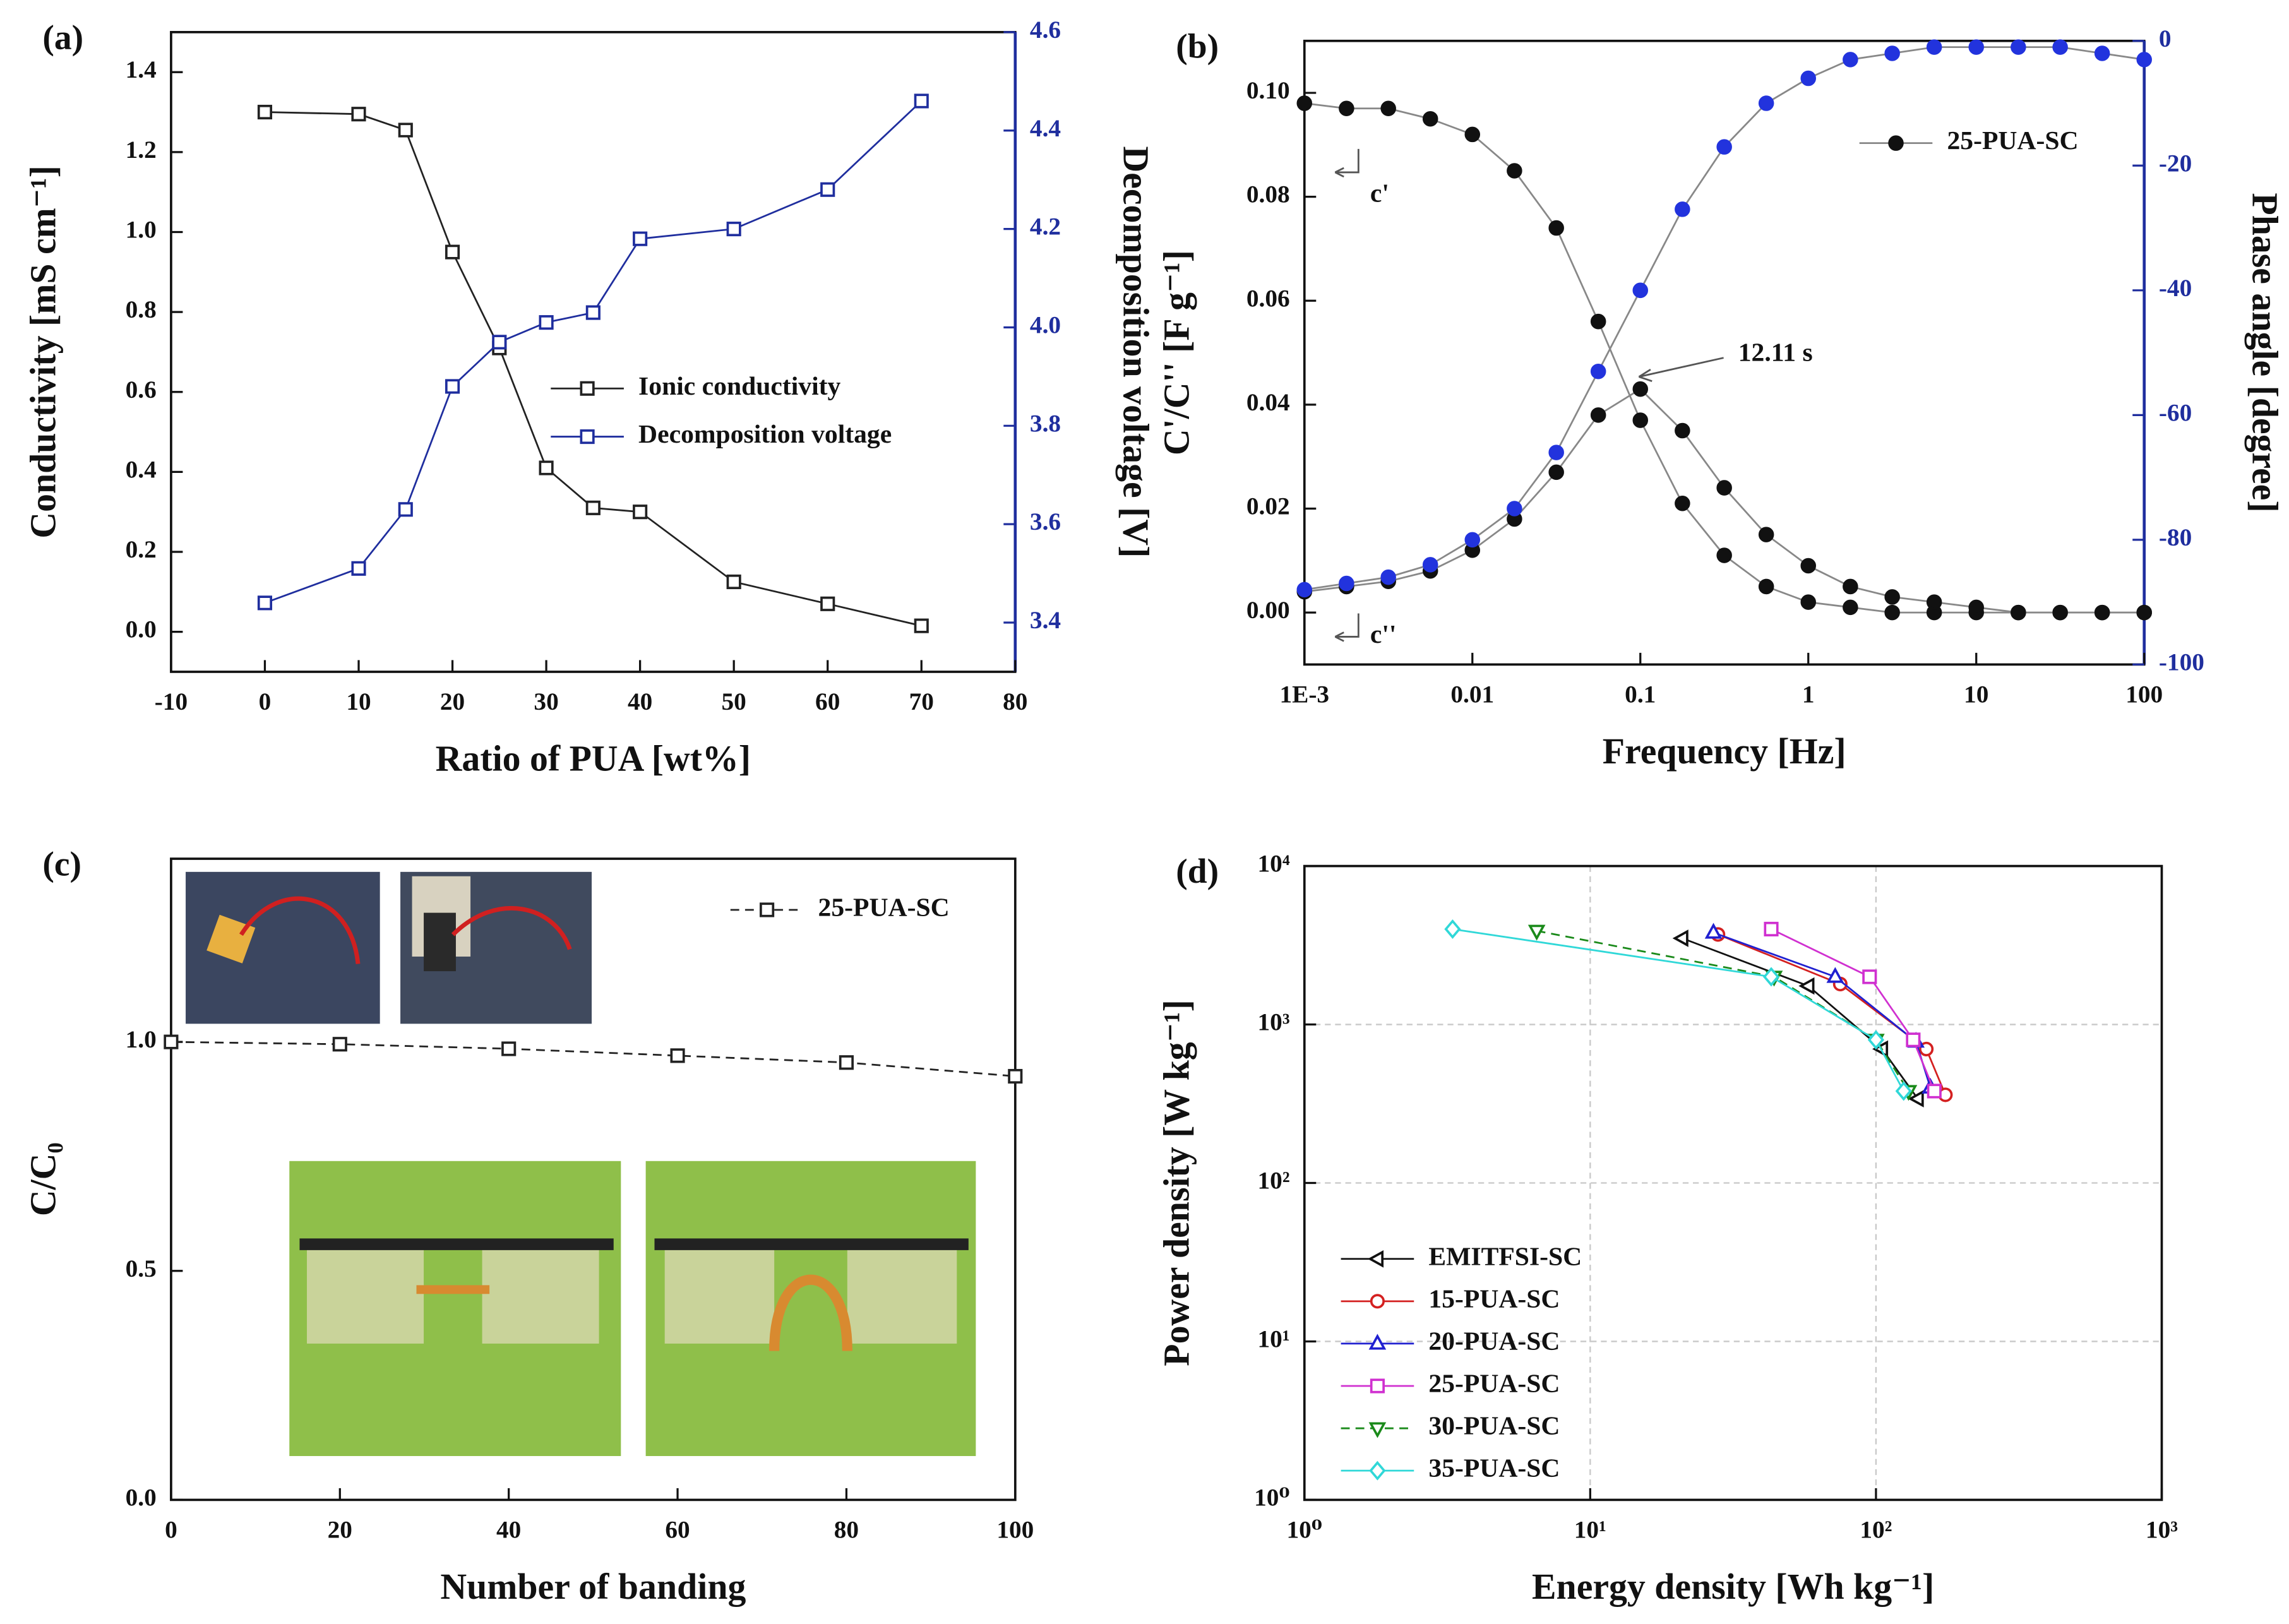 Image resolution: width=2289 pixels, height=1624 pixels. Describe the element at coordinates (1045, 620) in the screenshot. I see `y2-tick-label: 3.4` at that location.